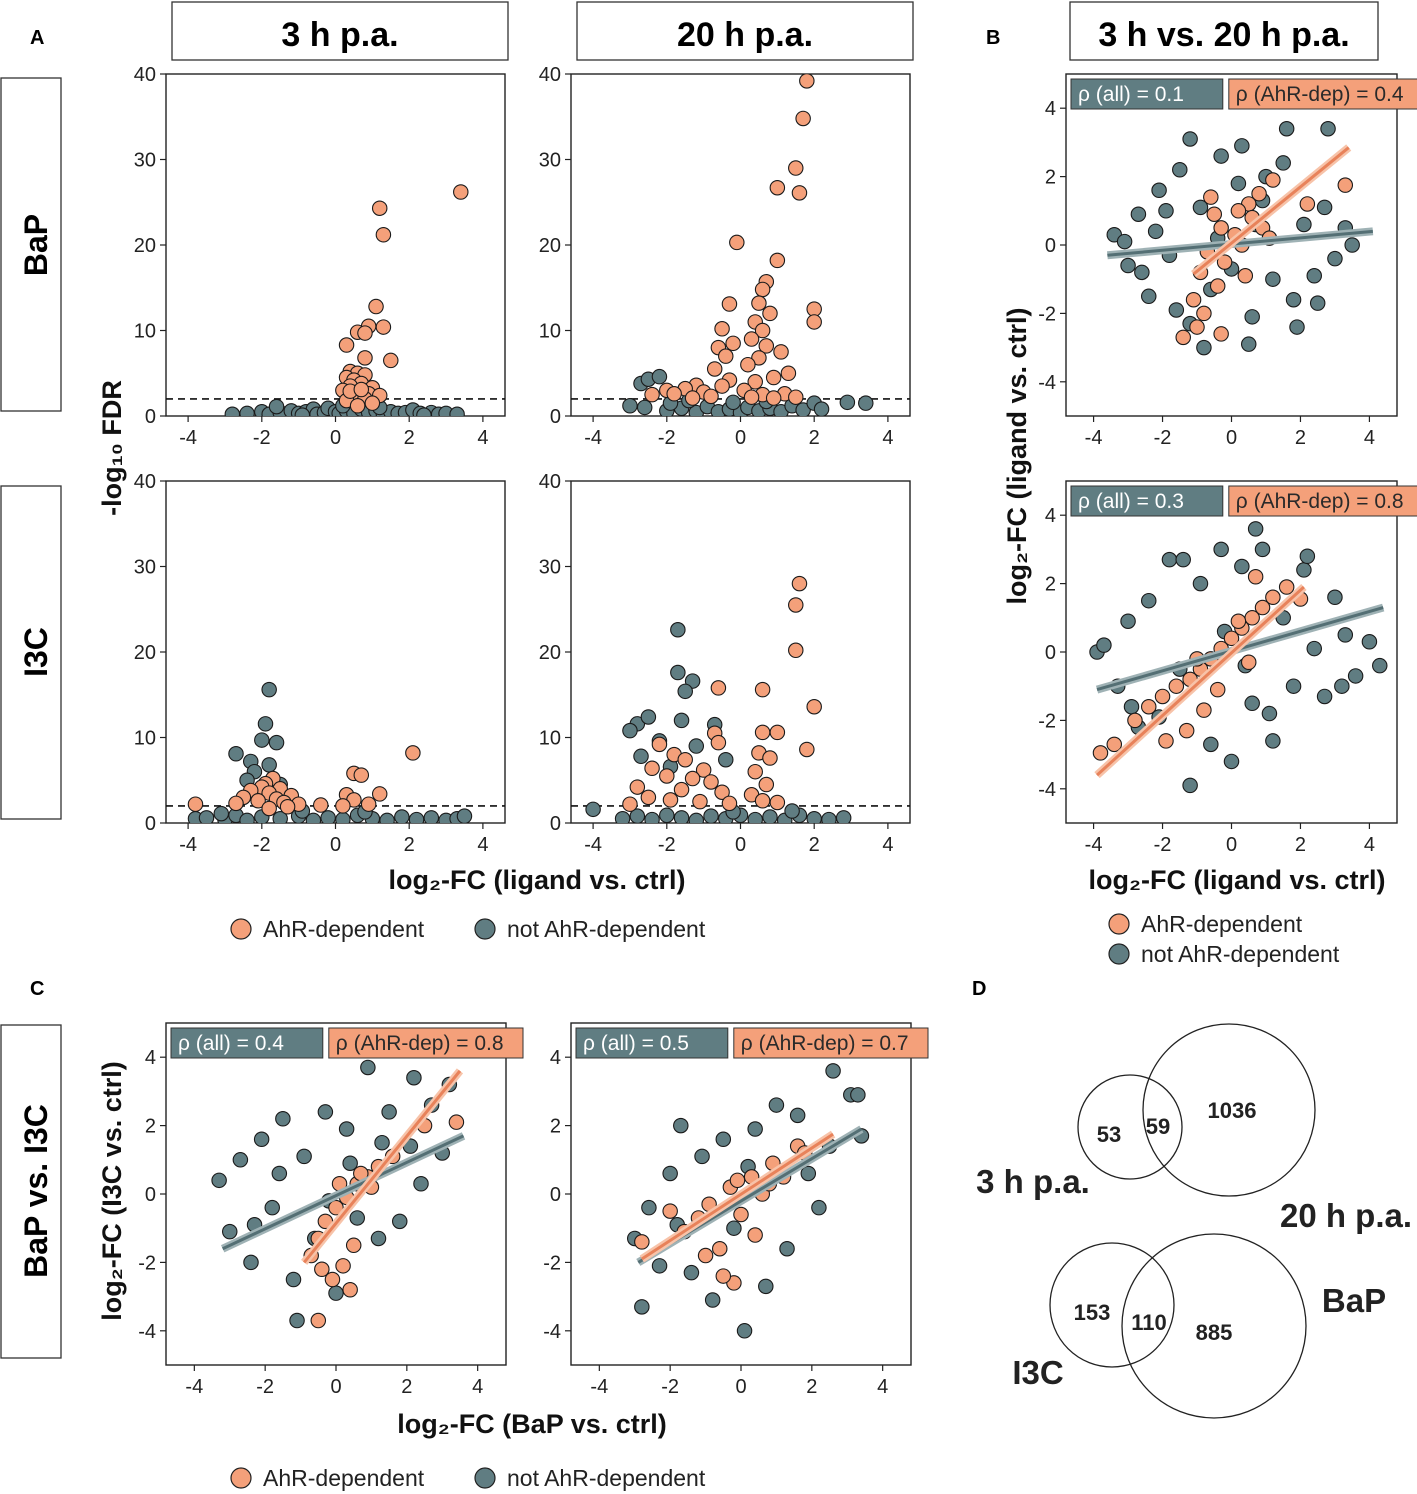 This screenshot has height=1494, width=1417. What do you see at coordinates (979, 989) in the screenshot?
I see `panel-label-d: D` at bounding box center [979, 989].